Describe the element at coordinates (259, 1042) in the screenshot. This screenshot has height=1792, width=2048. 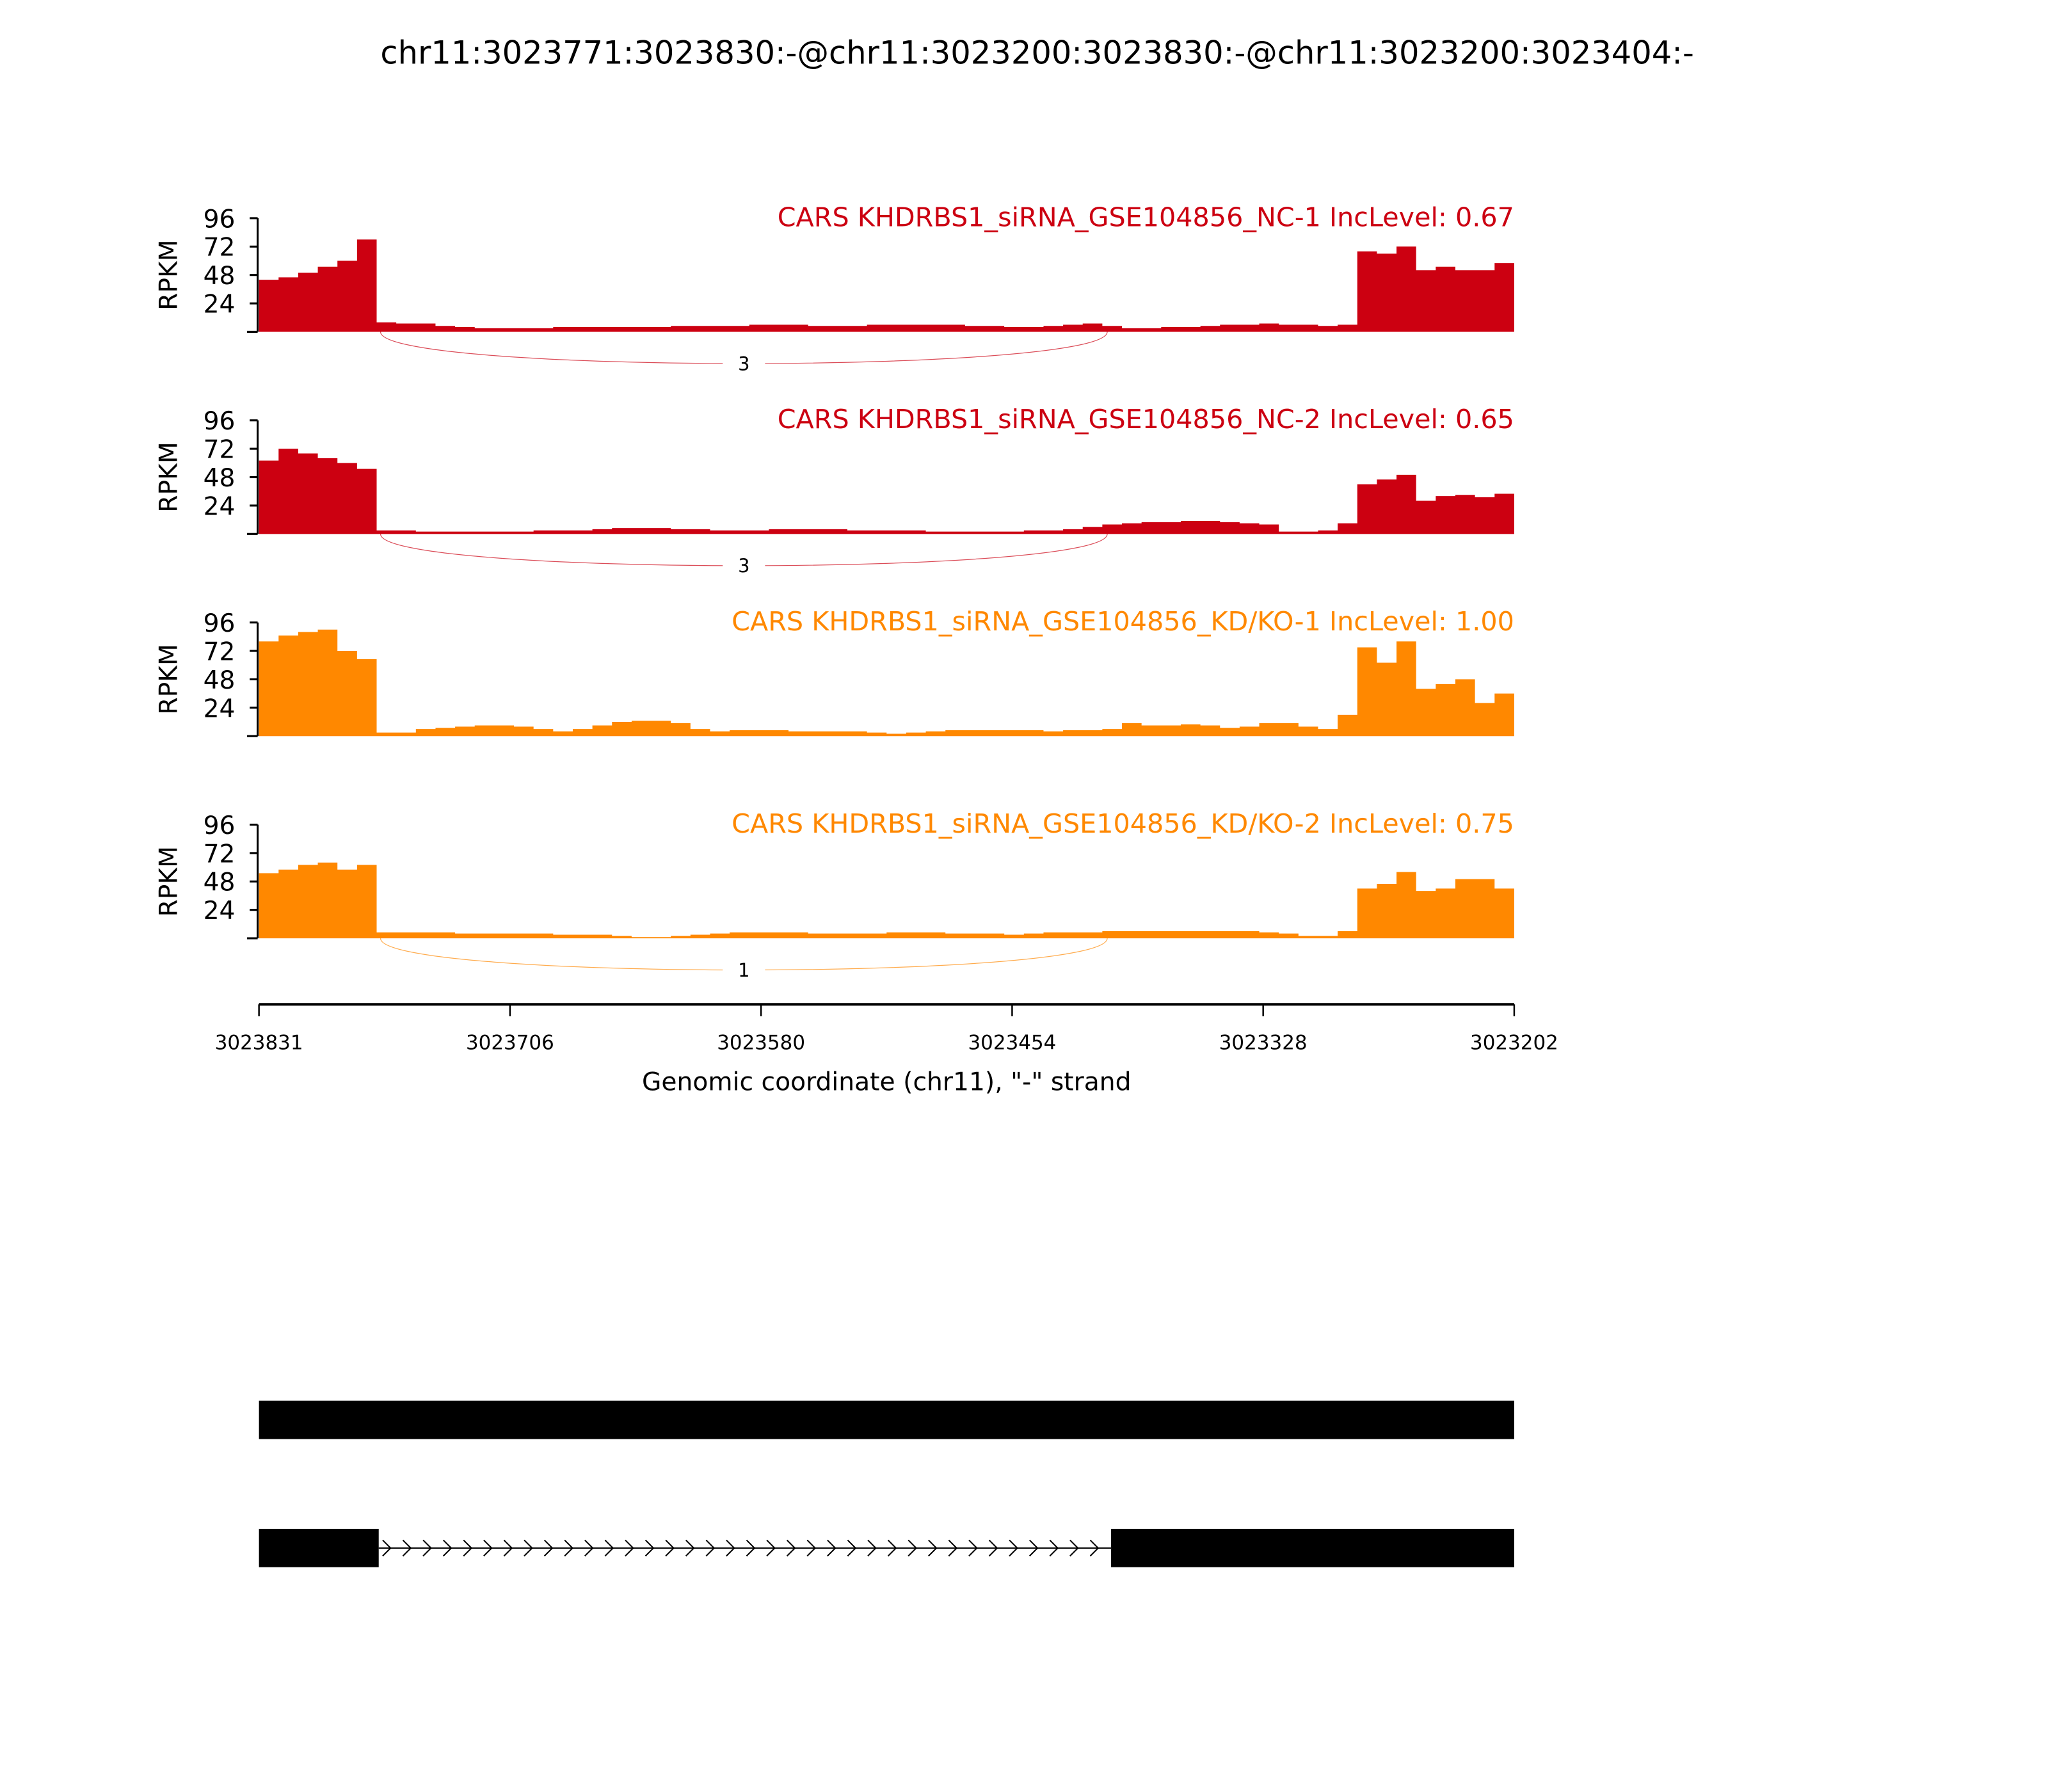
I see `x-tick-label: 3023831` at that location.